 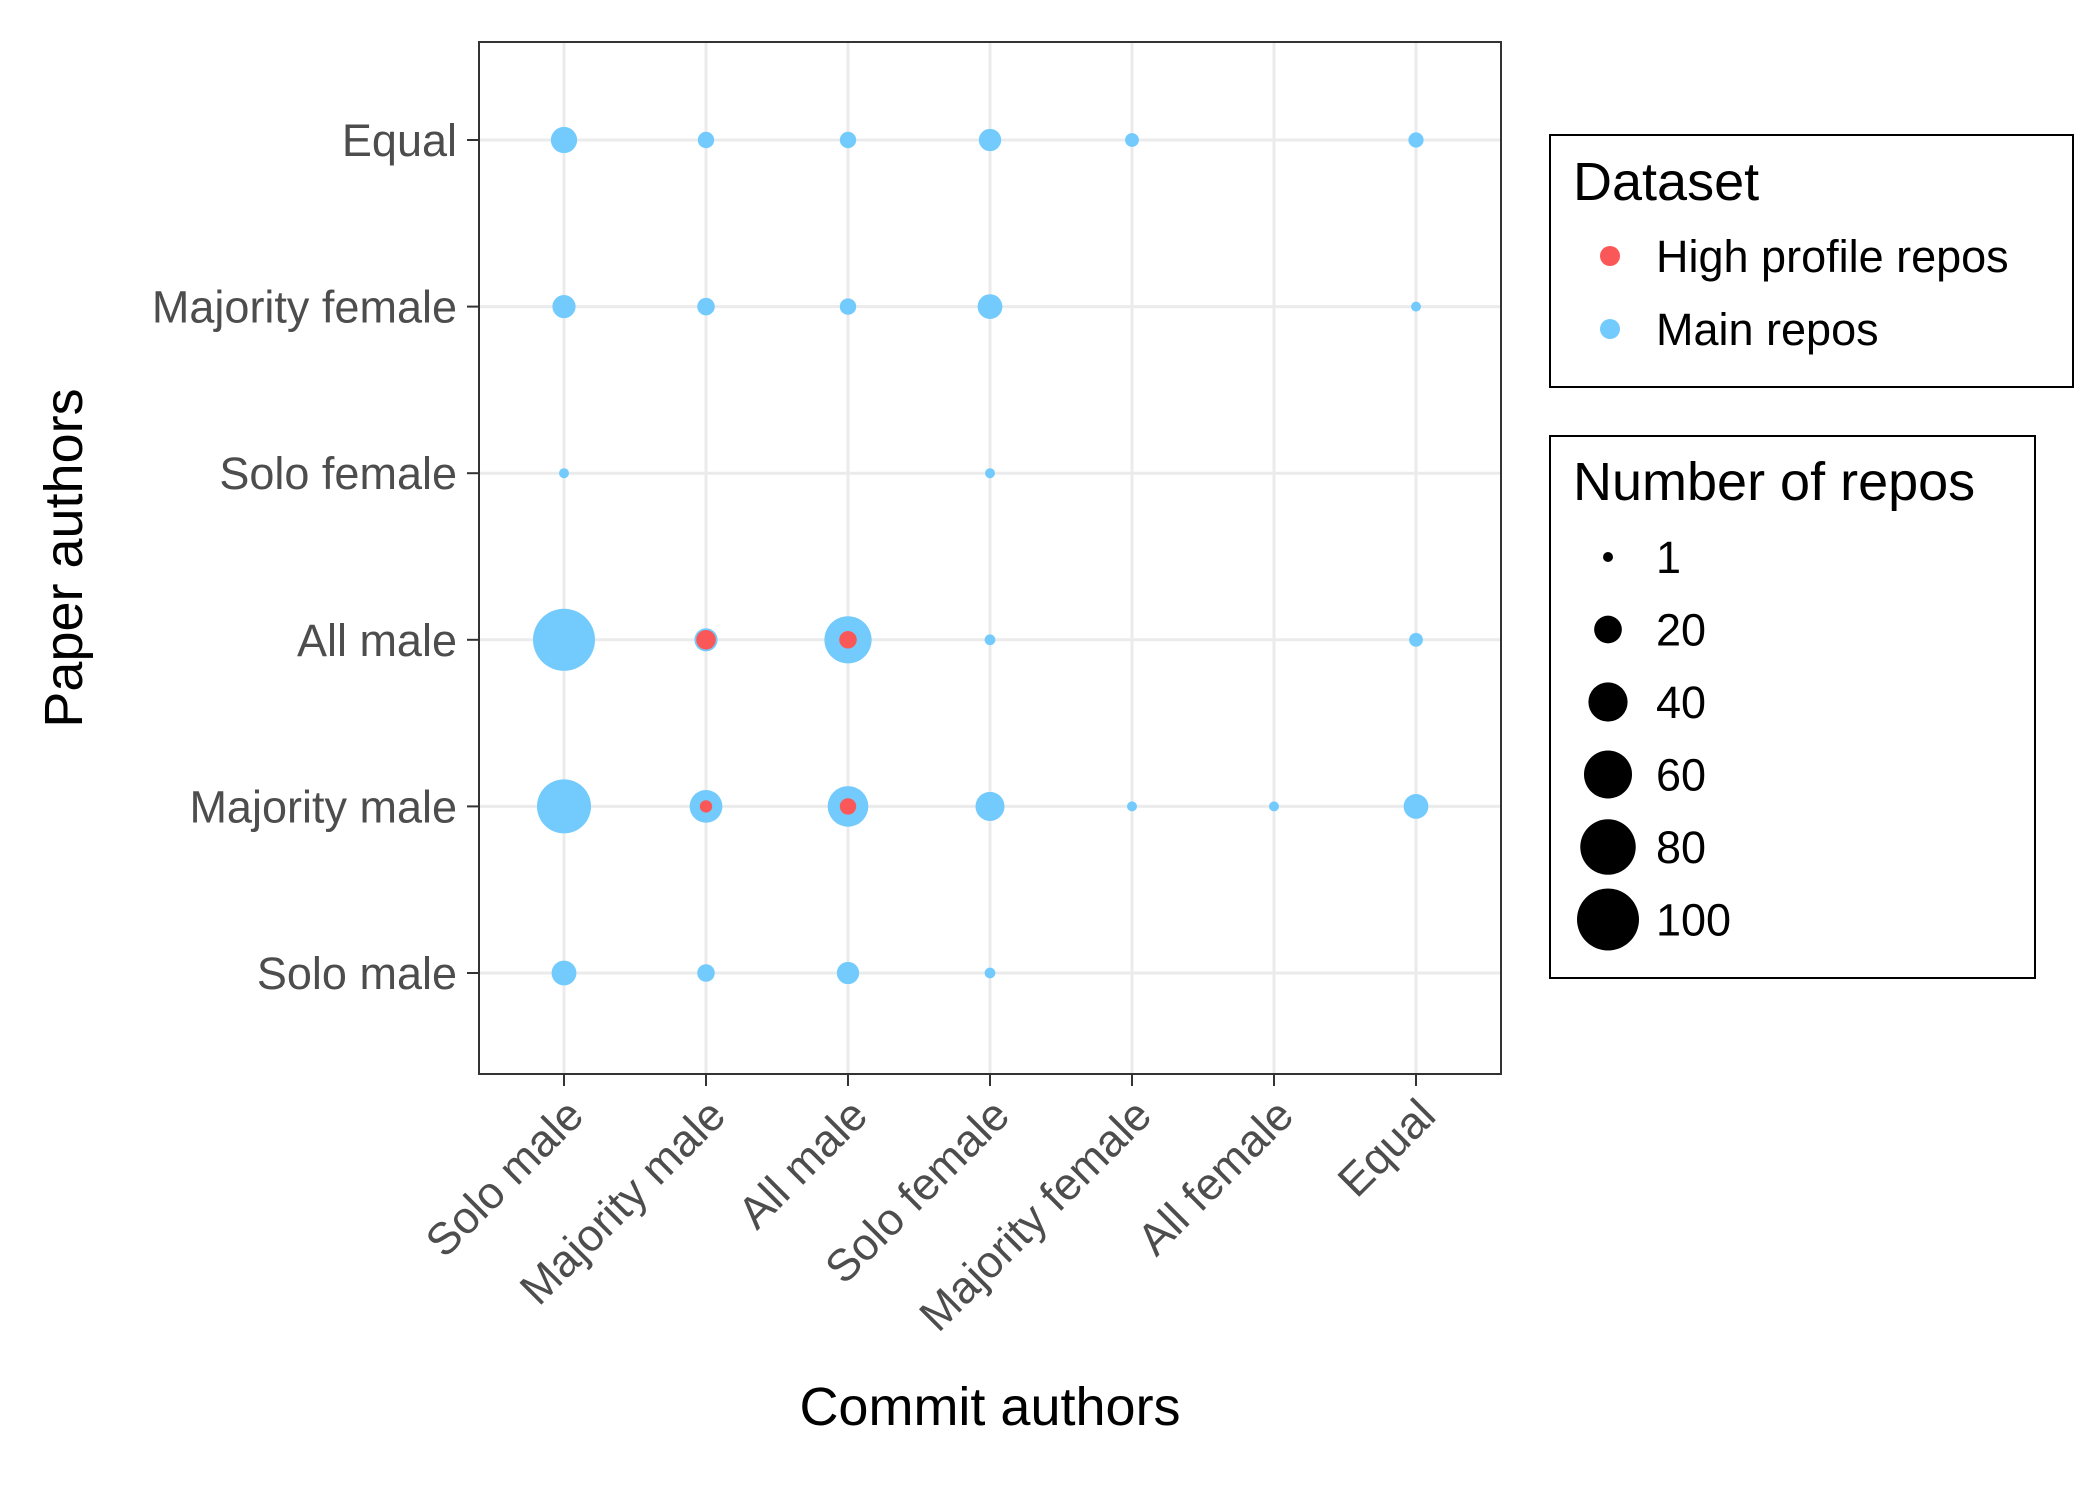 I want to click on point-main-repos-equal-x-majority-female, so click(x=1416, y=306).